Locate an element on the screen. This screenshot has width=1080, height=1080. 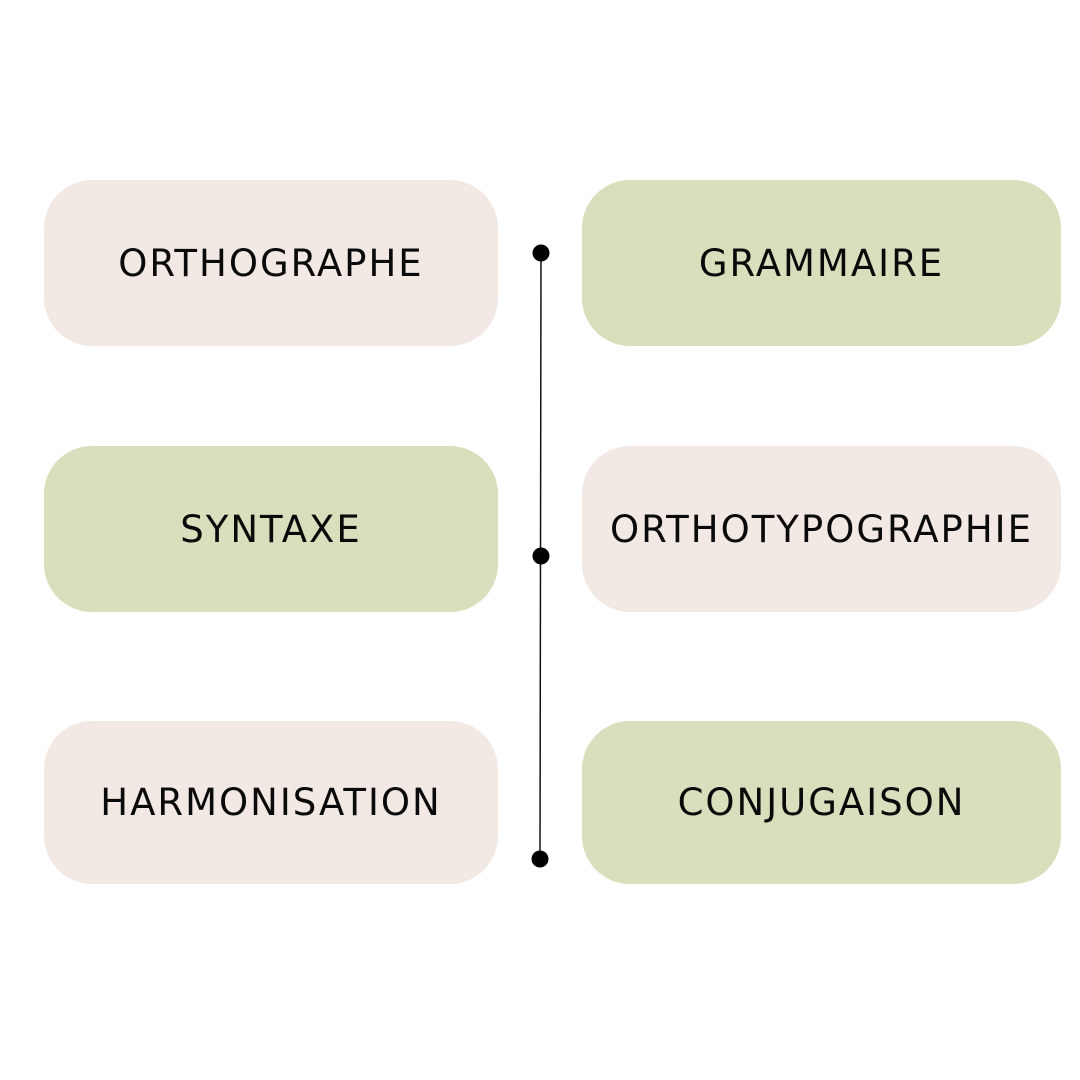
box-harmonisation-label: HARMONISATION is located at coordinates (271, 802).